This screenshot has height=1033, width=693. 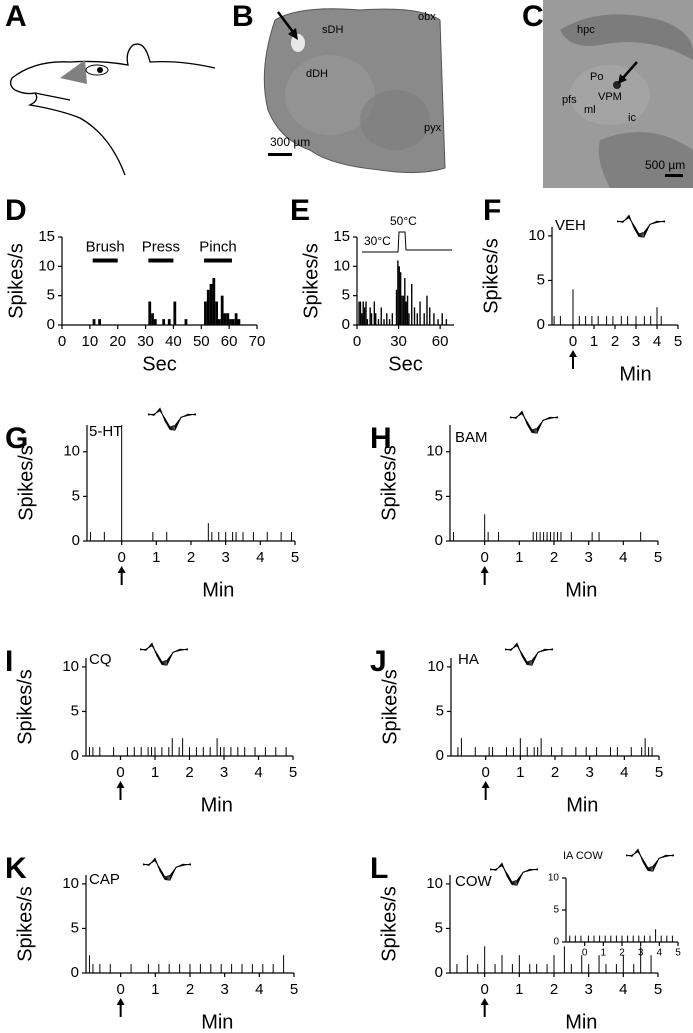 What do you see at coordinates (395, 120) in the screenshot?
I see `section-texture` at bounding box center [395, 120].